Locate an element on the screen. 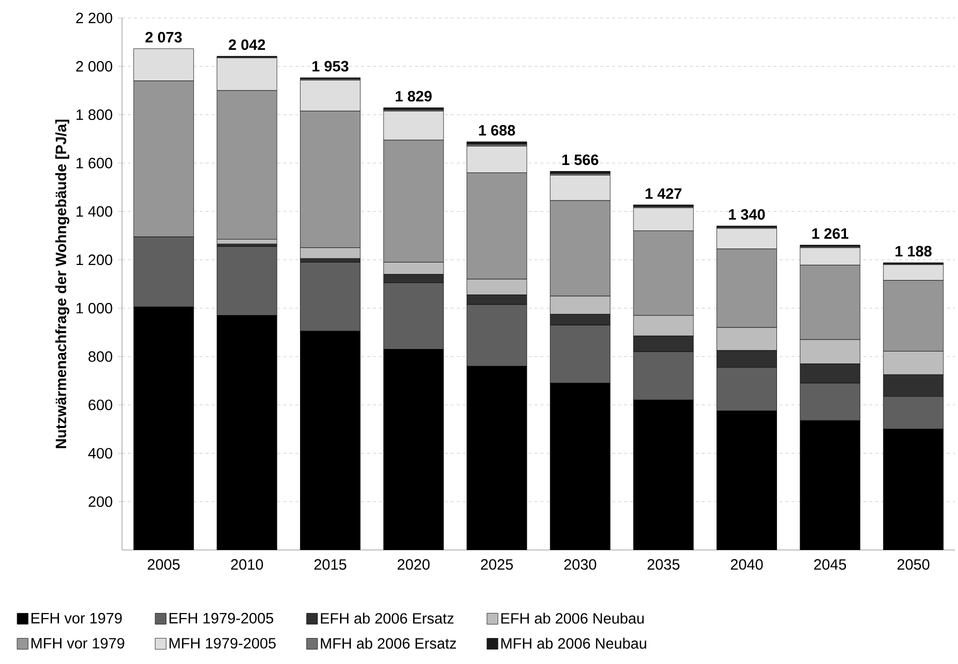  y-tick-label: 1 600 is located at coordinates (94, 163).